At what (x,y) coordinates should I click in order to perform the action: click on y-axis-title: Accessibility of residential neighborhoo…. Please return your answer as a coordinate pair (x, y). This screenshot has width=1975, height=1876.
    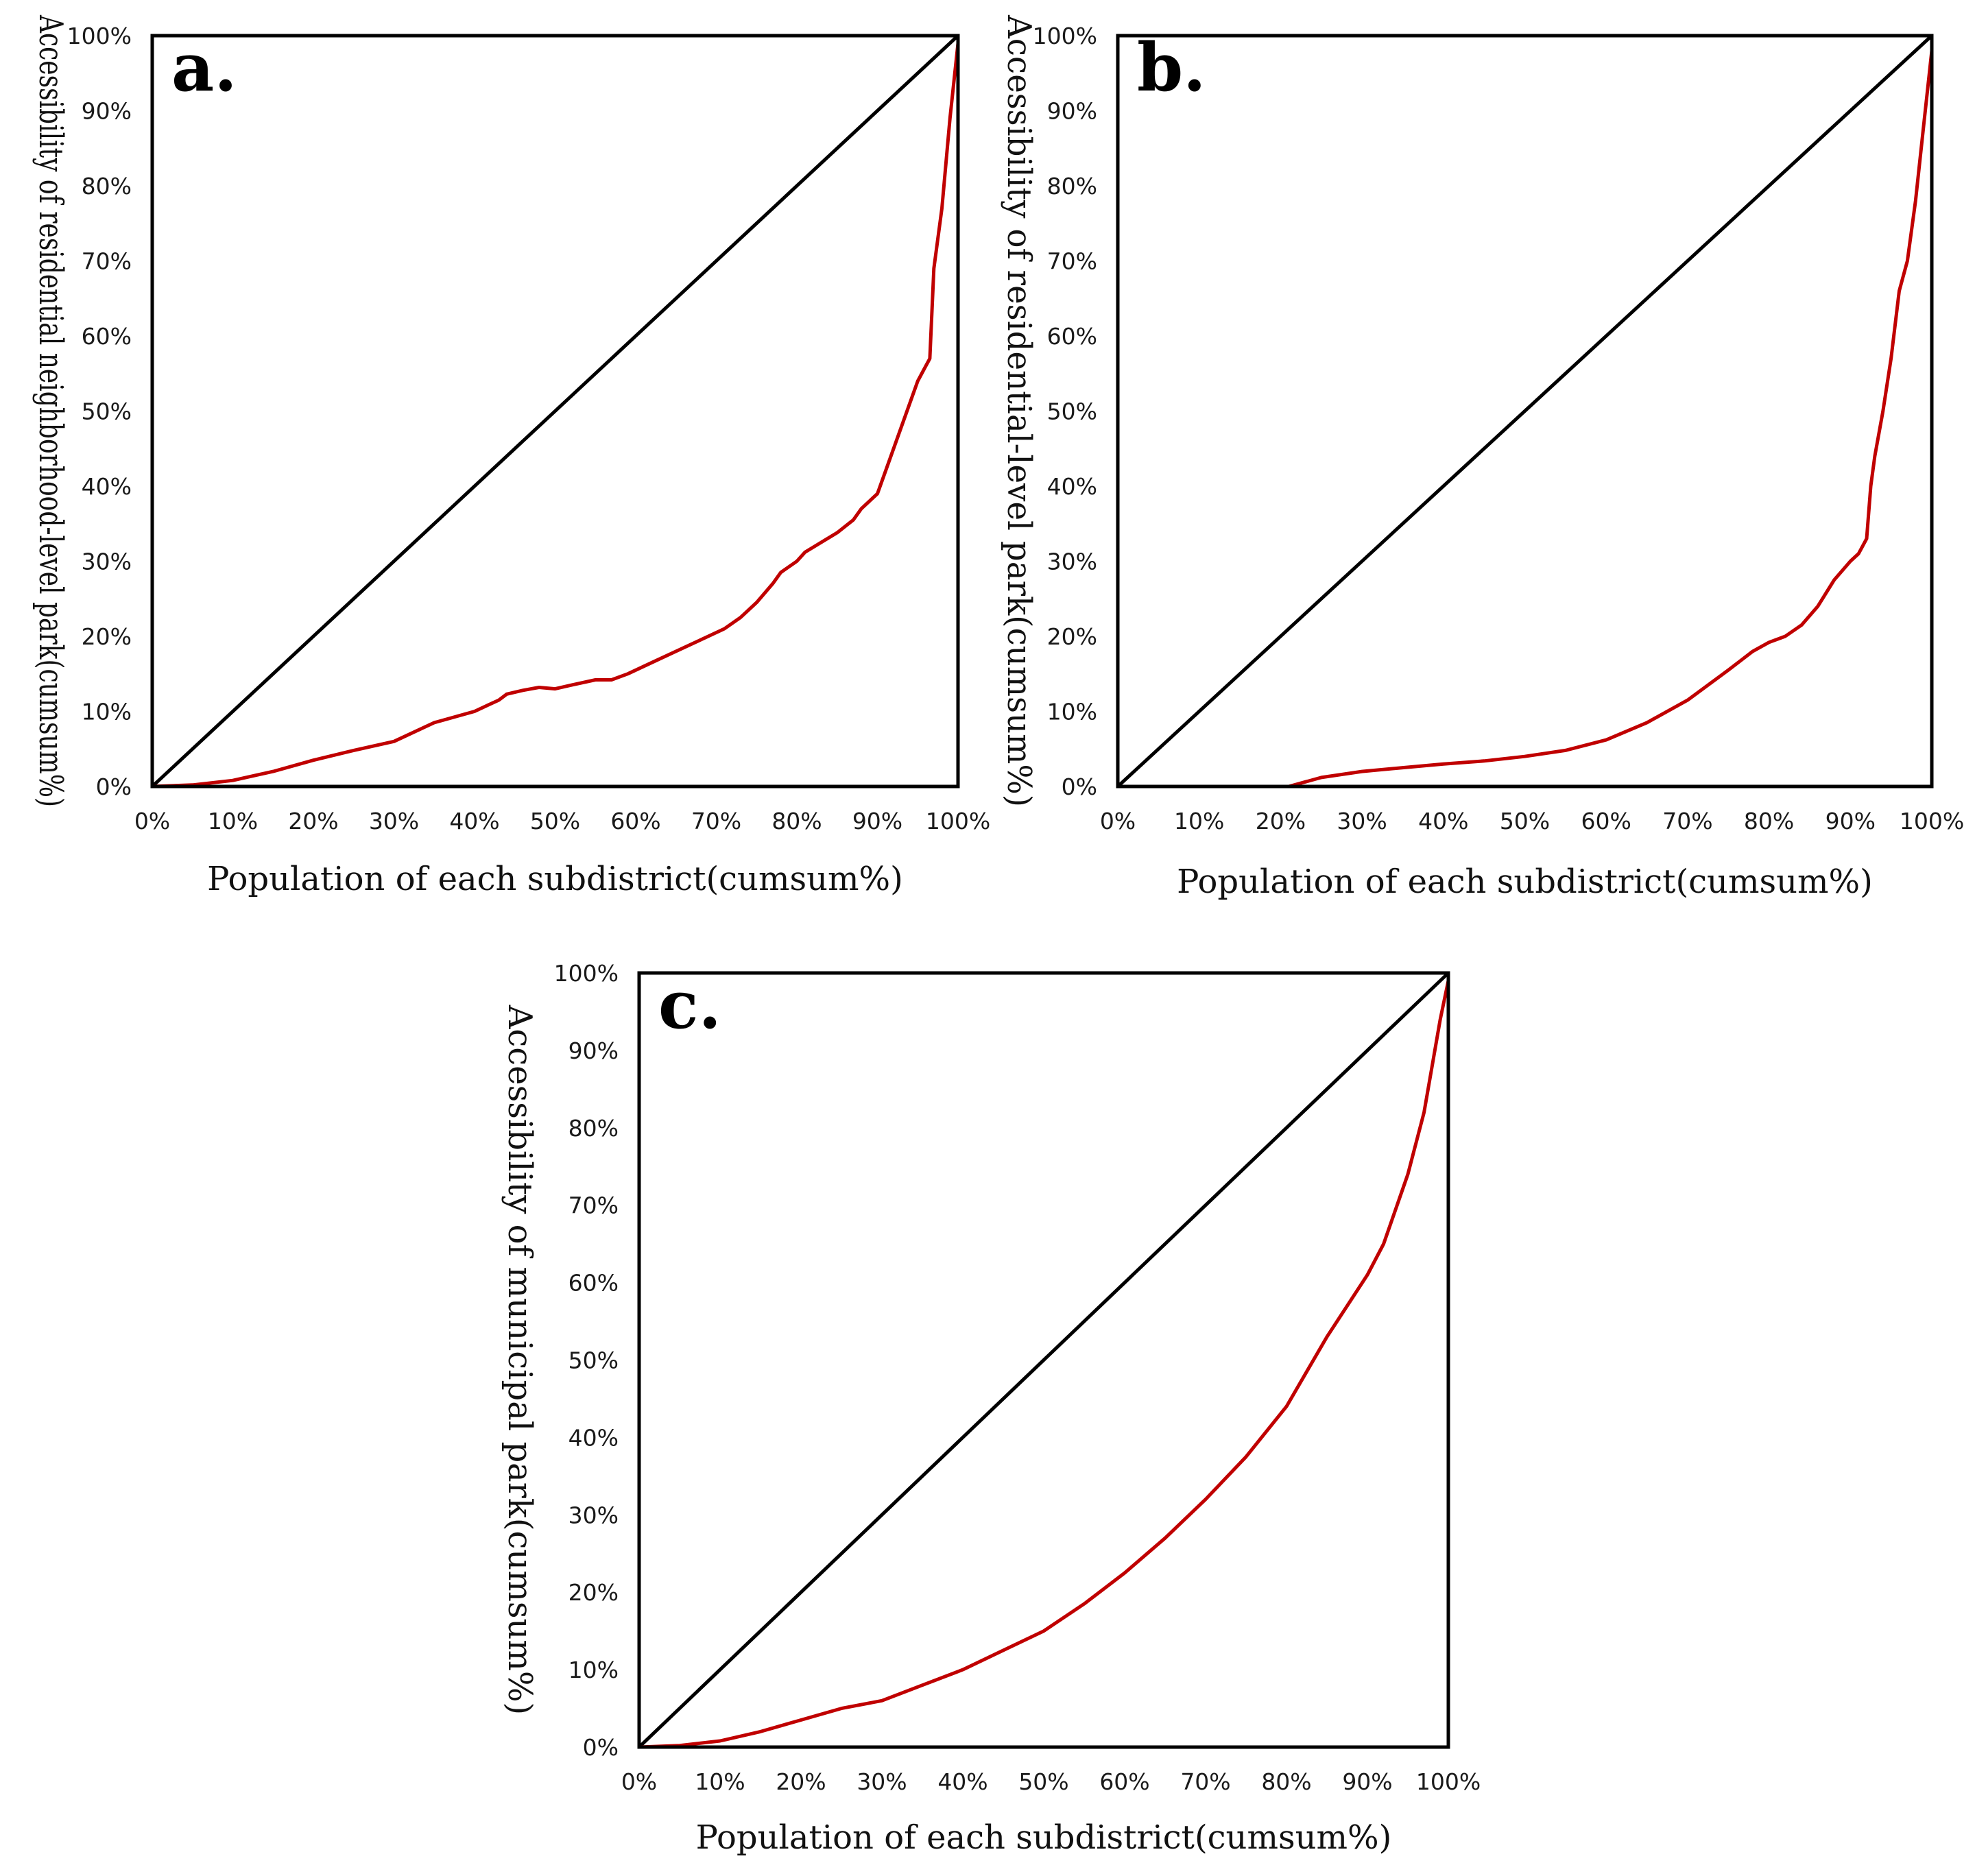
    Looking at the image, I should click on (51, 410).